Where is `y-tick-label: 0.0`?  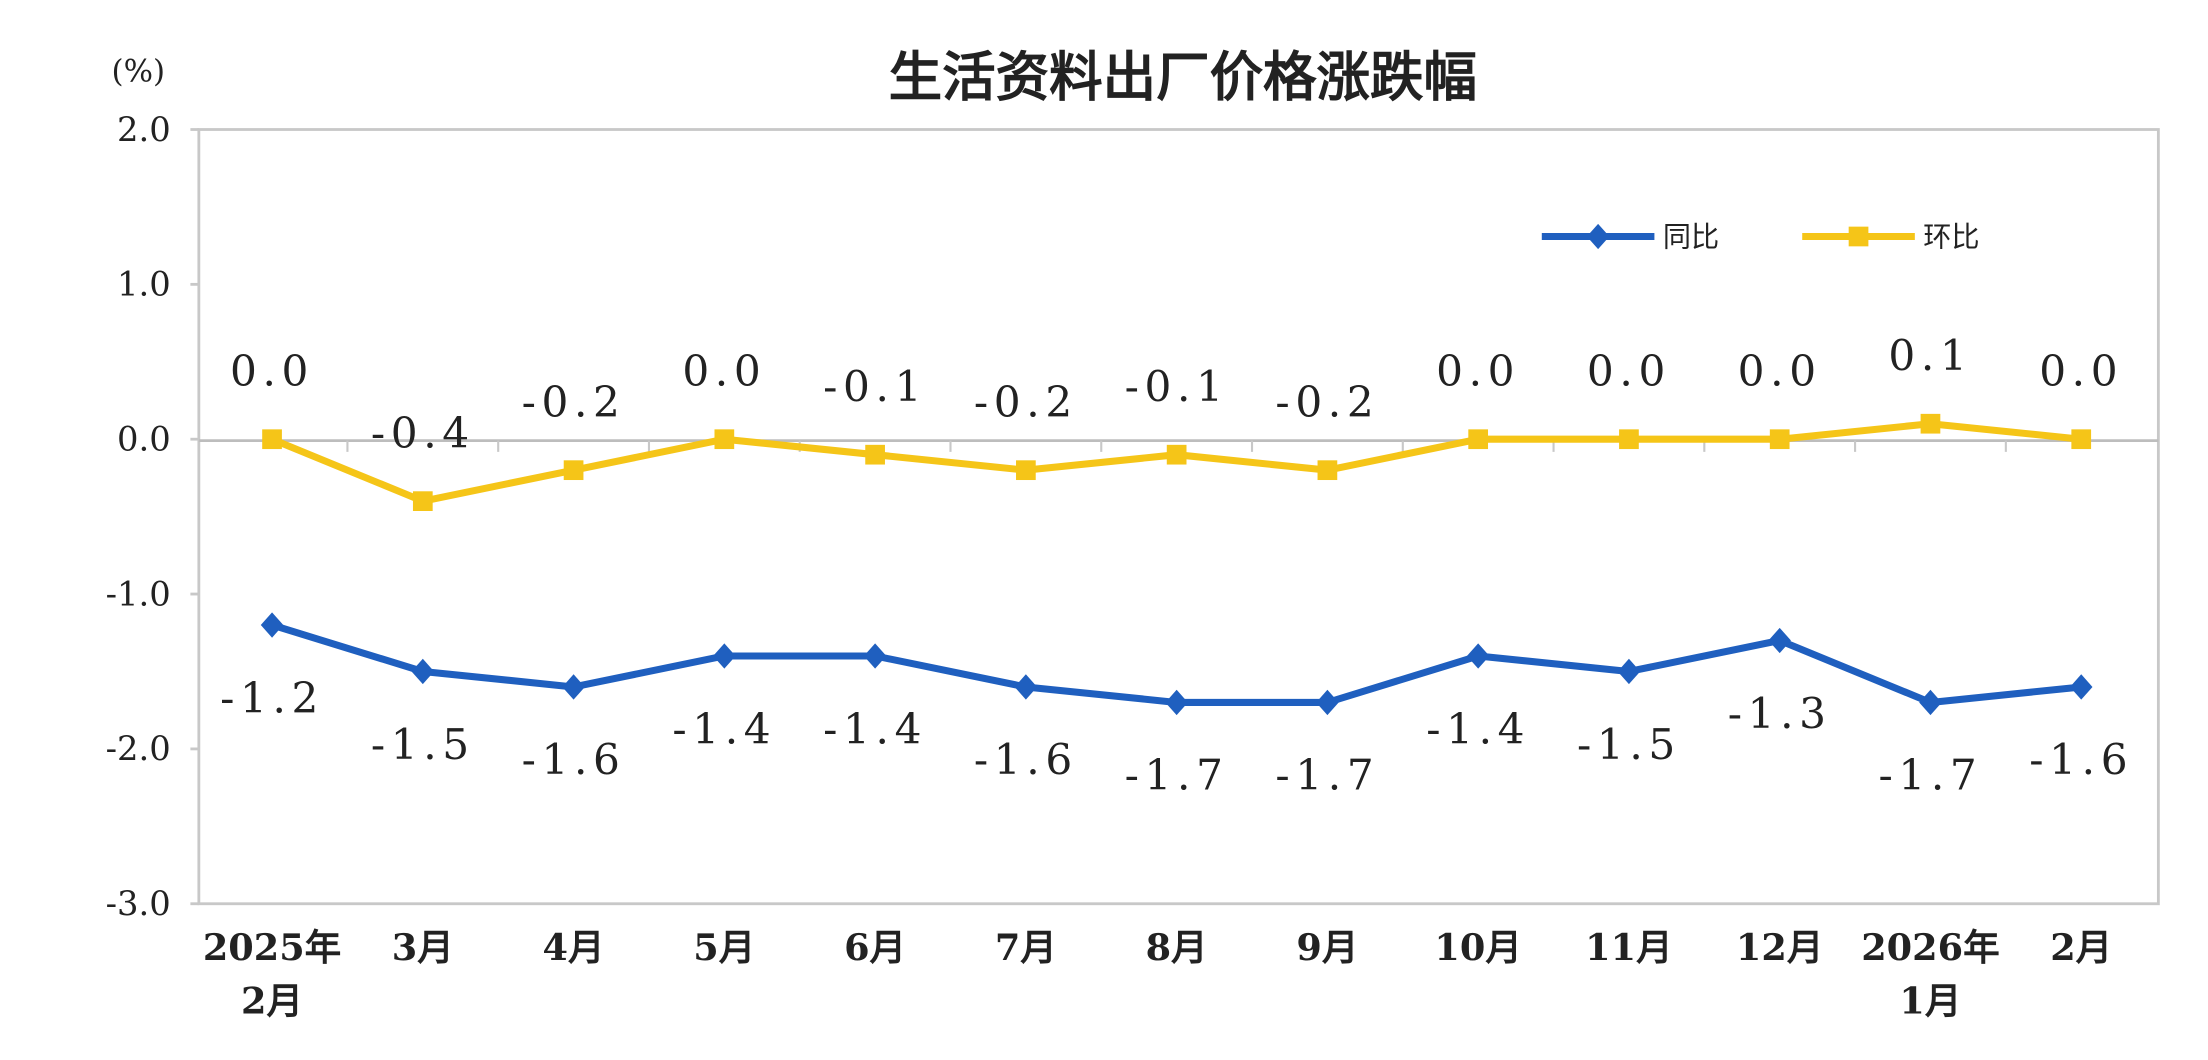
y-tick-label: 0.0 is located at coordinates (144, 438).